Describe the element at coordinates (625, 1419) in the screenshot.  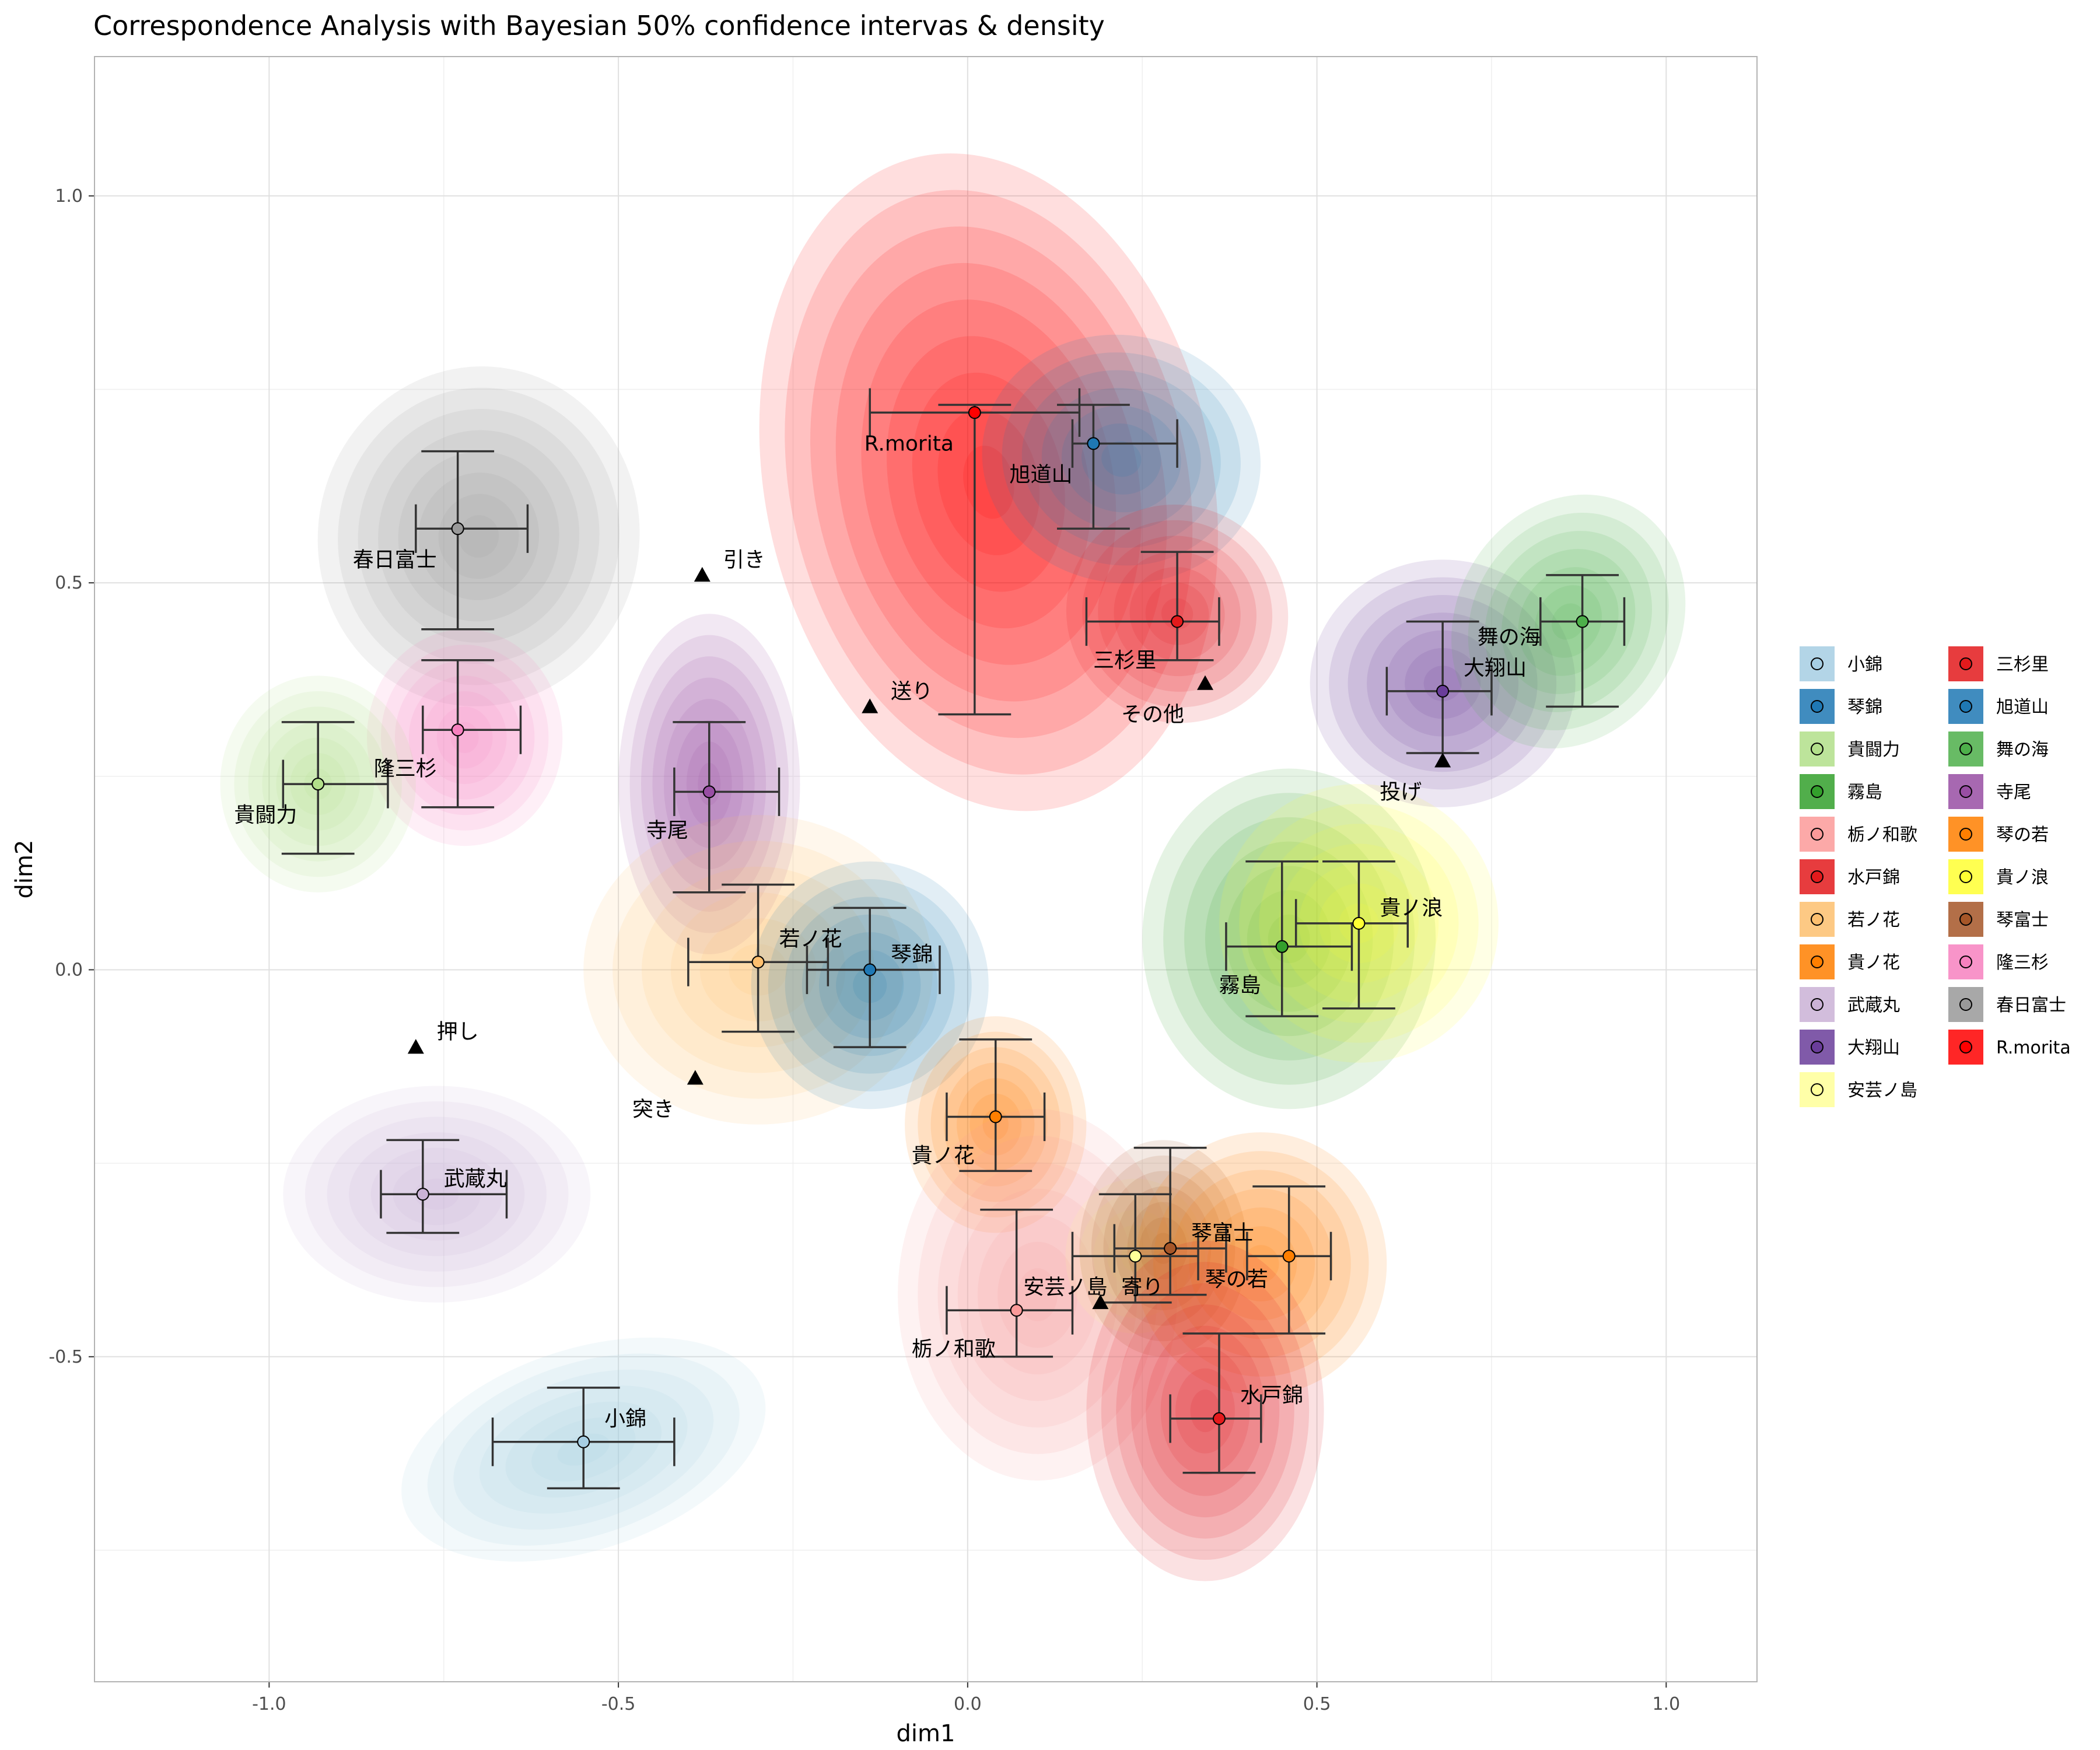
I see `point-label: 小錦` at that location.